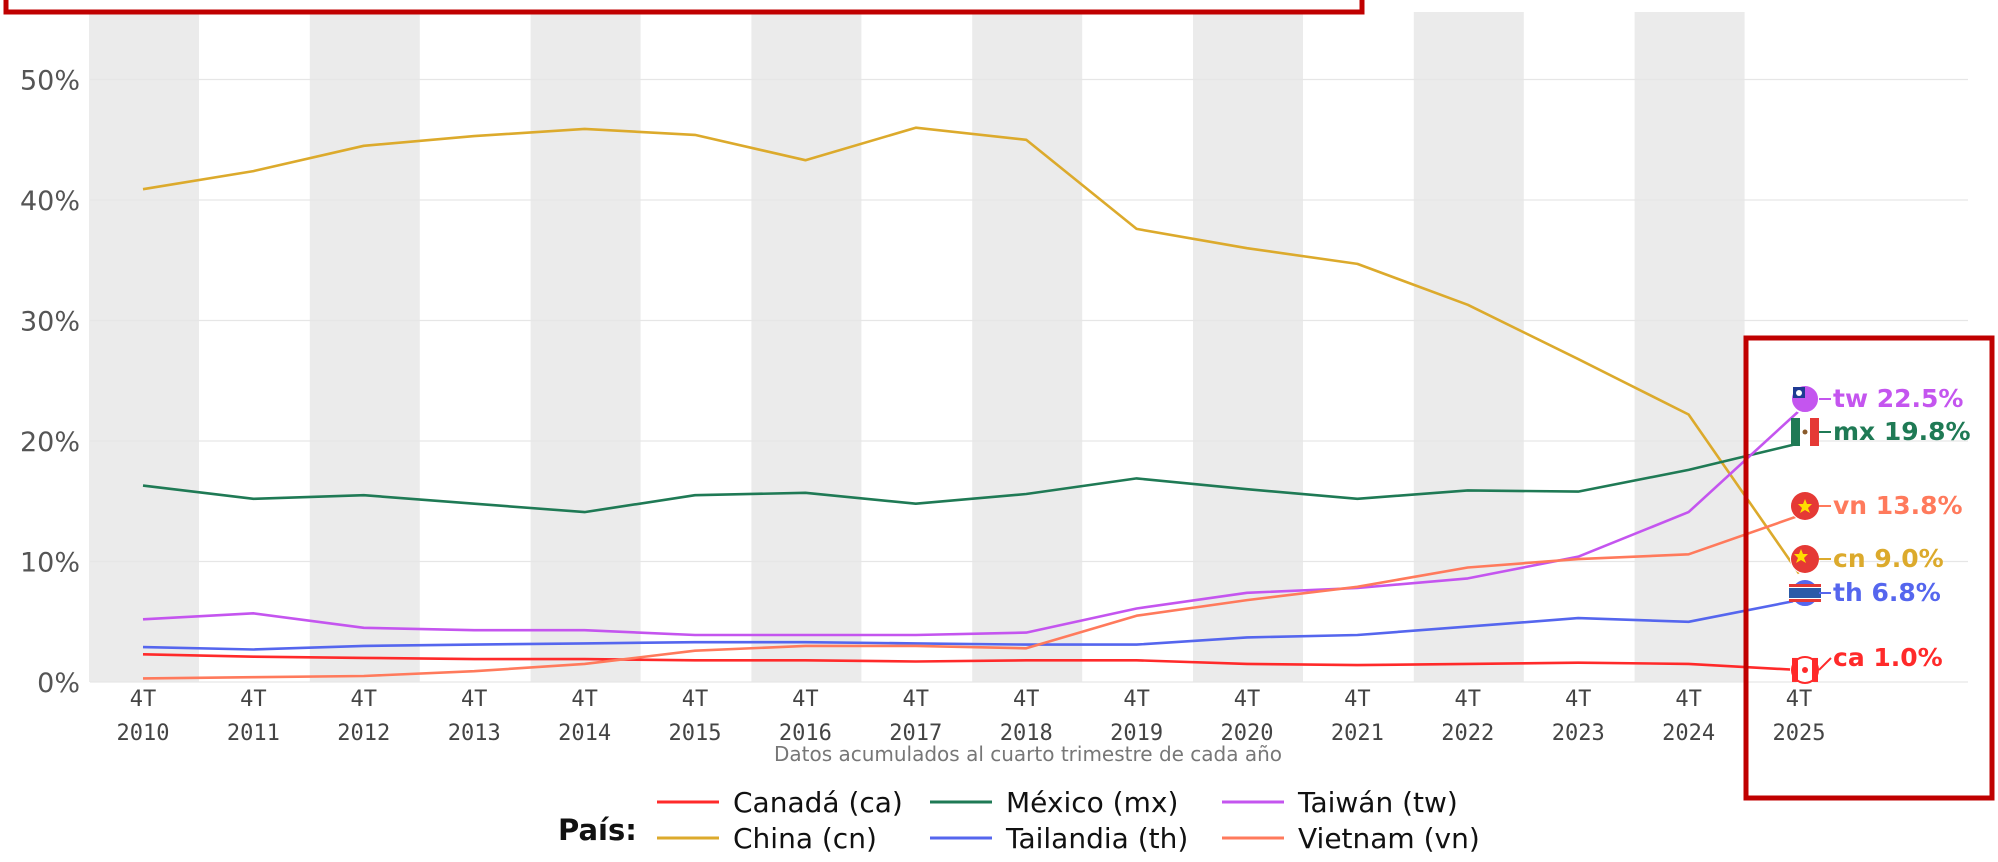 The width and height of the screenshot is (1998, 862). Describe the element at coordinates (1898, 505) in the screenshot. I see `end-label-vn: vn 13.8%` at that location.